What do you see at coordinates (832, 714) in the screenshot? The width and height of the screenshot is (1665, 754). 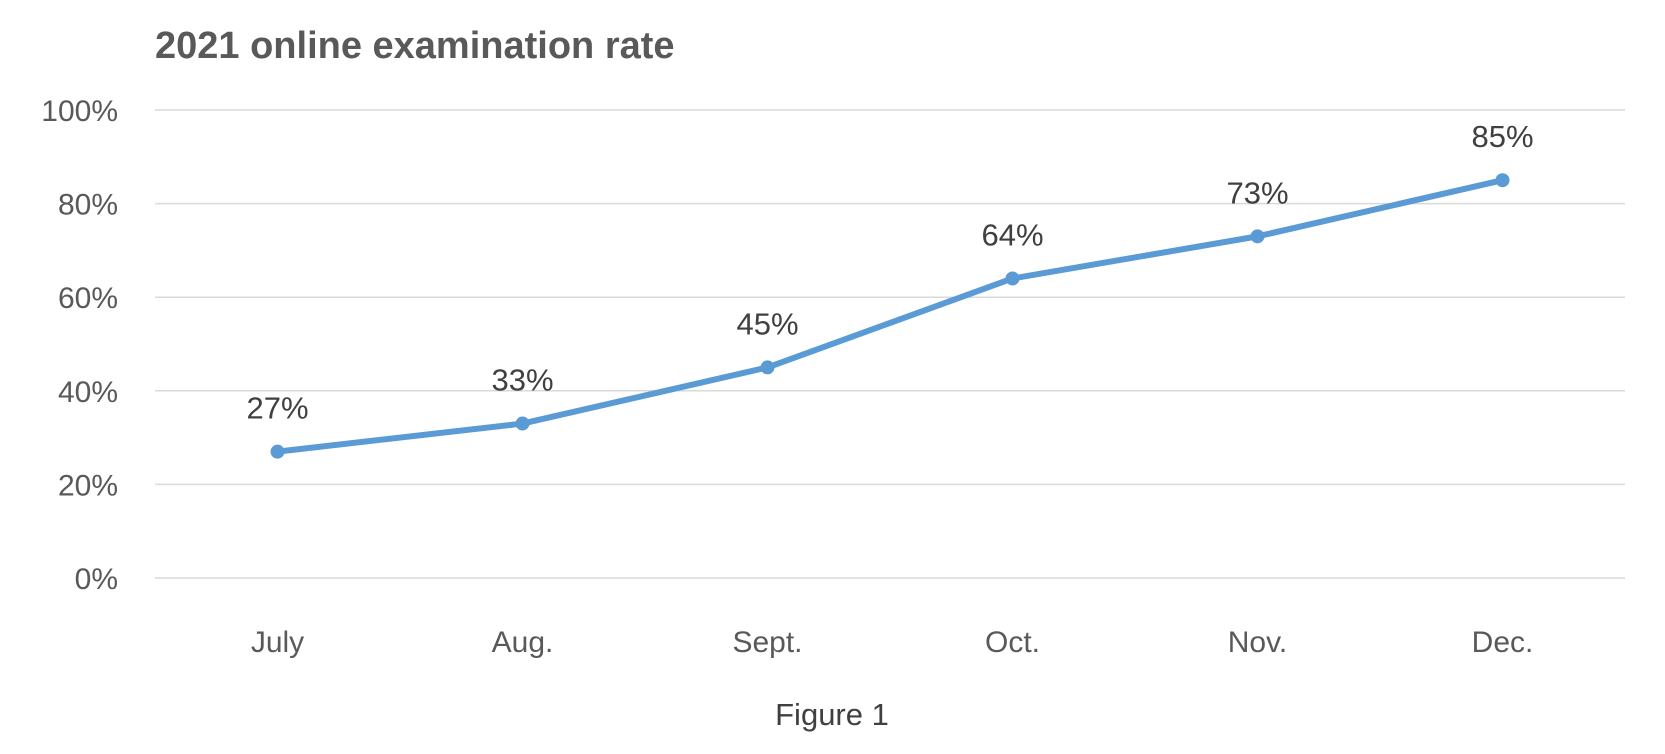 I see `figure-caption: Figure 1` at bounding box center [832, 714].